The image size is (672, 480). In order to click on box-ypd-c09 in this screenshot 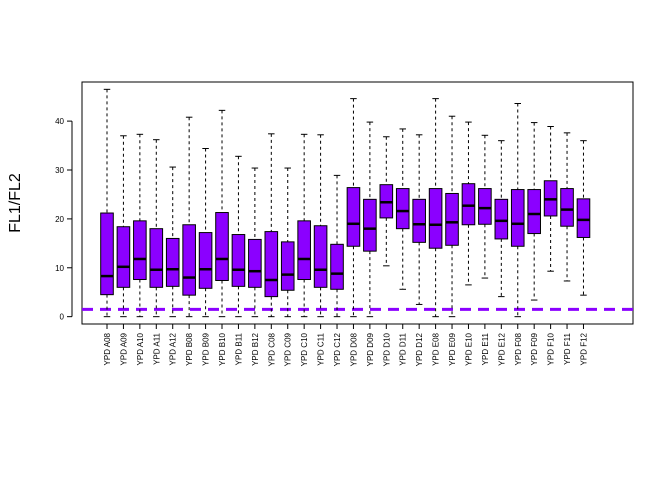, I will do `click(287, 242)`.